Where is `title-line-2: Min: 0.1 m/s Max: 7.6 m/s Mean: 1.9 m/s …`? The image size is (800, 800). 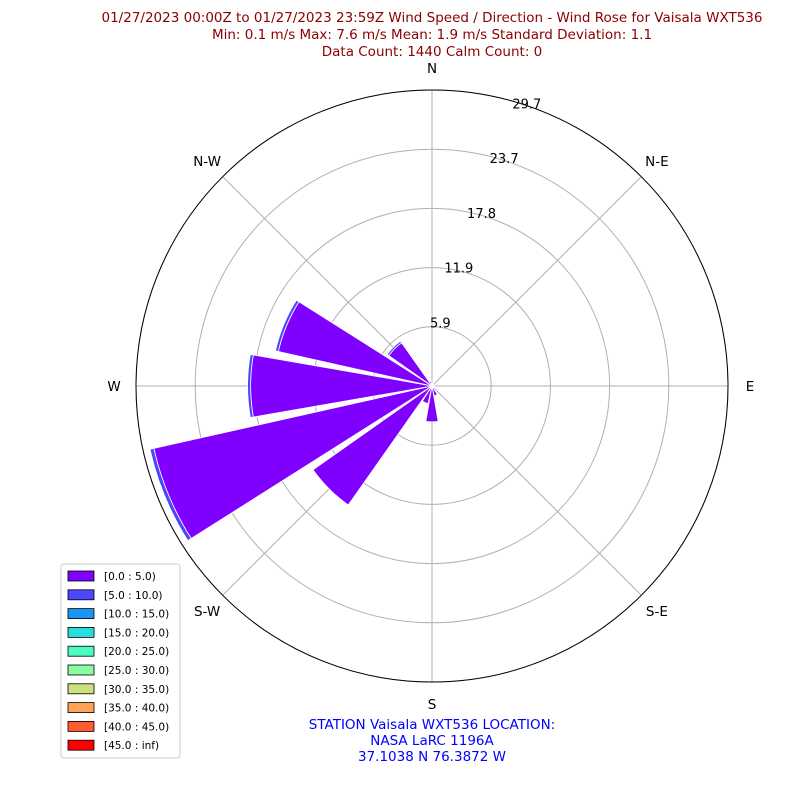
title-line-2: Min: 0.1 m/s Max: 7.6 m/s Mean: 1.9 m/s … is located at coordinates (432, 35).